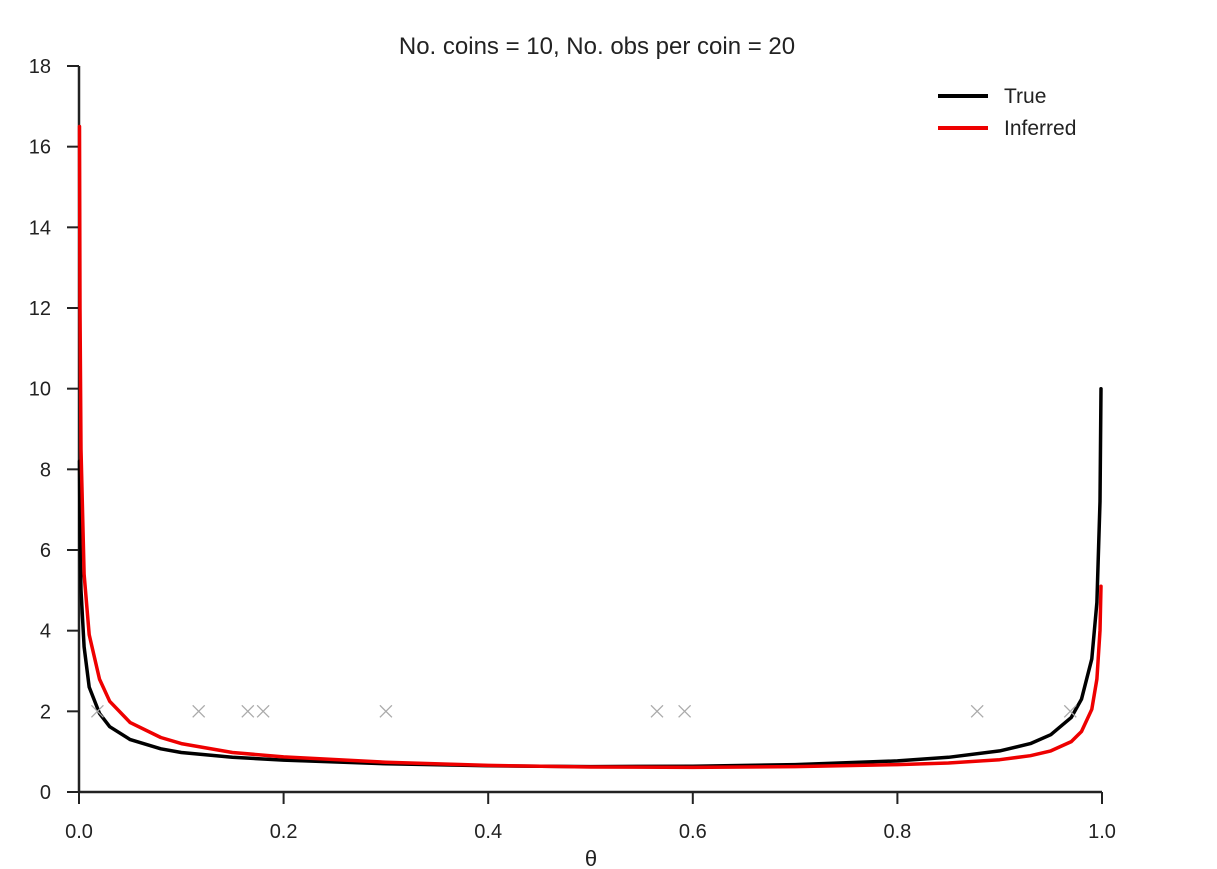  Describe the element at coordinates (40, 309) in the screenshot. I see `y-tick-label: 12` at that location.